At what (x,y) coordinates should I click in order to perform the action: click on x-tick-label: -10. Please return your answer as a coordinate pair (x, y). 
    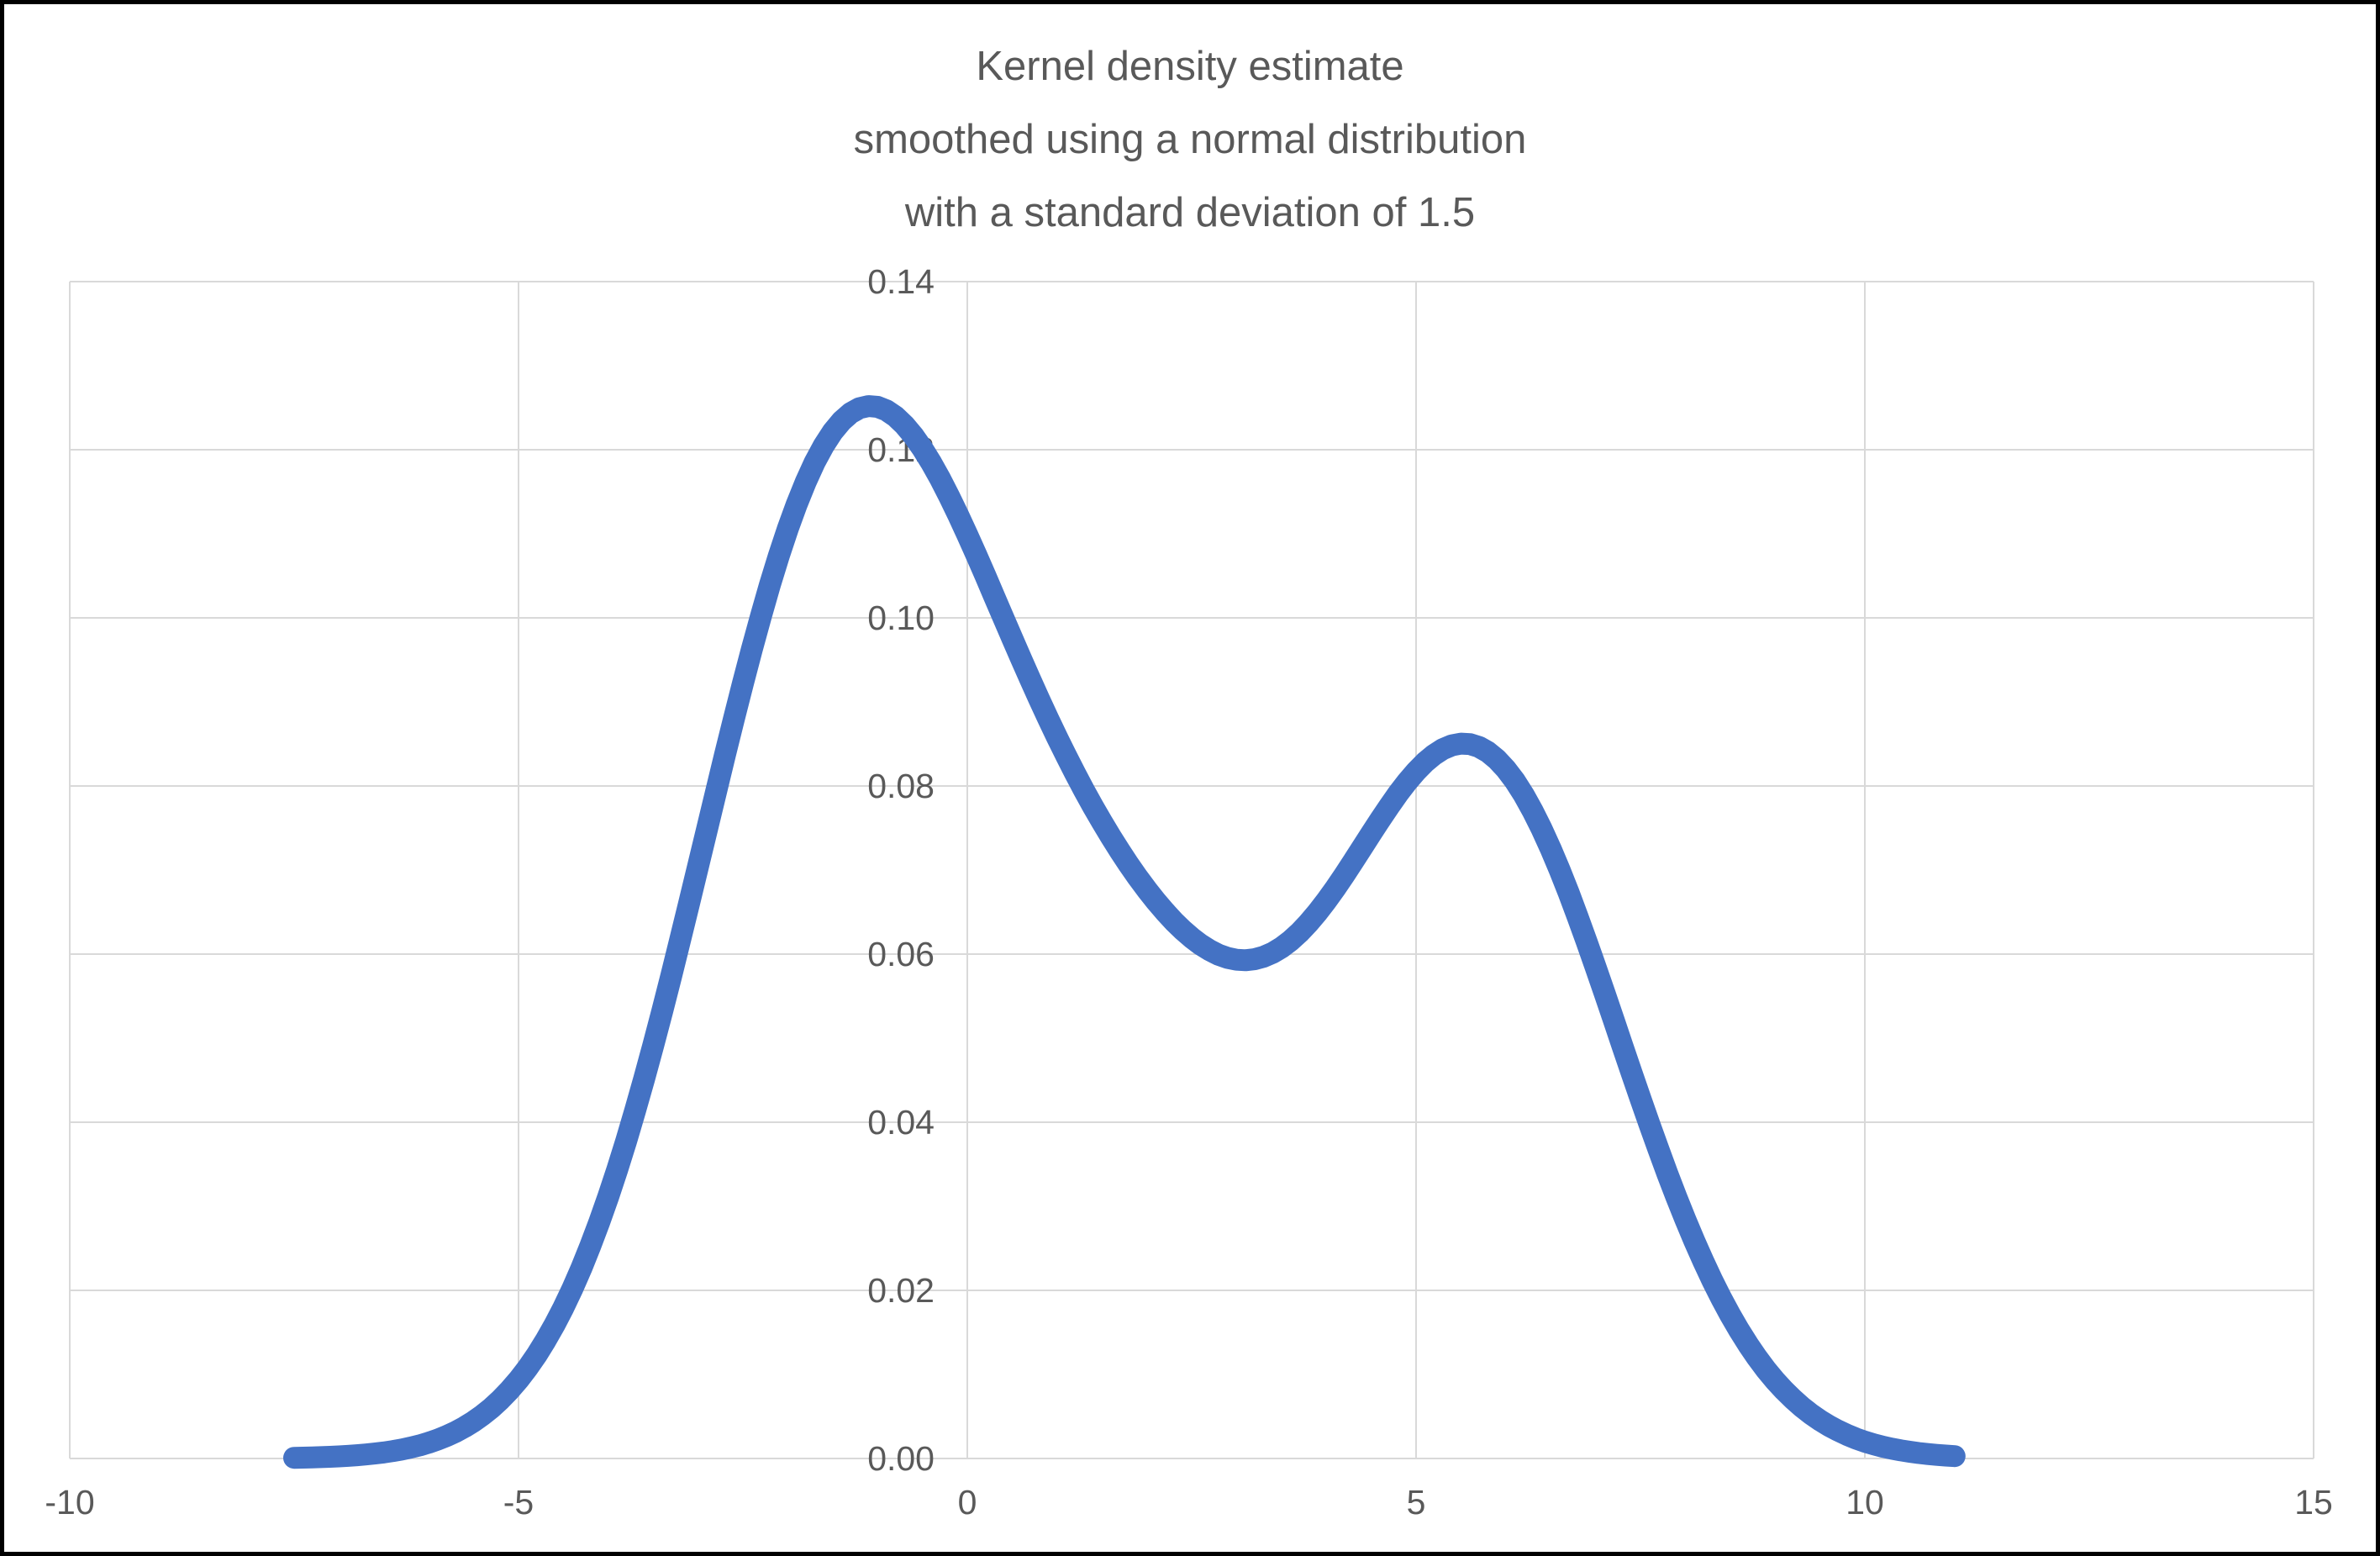
    Looking at the image, I should click on (70, 1503).